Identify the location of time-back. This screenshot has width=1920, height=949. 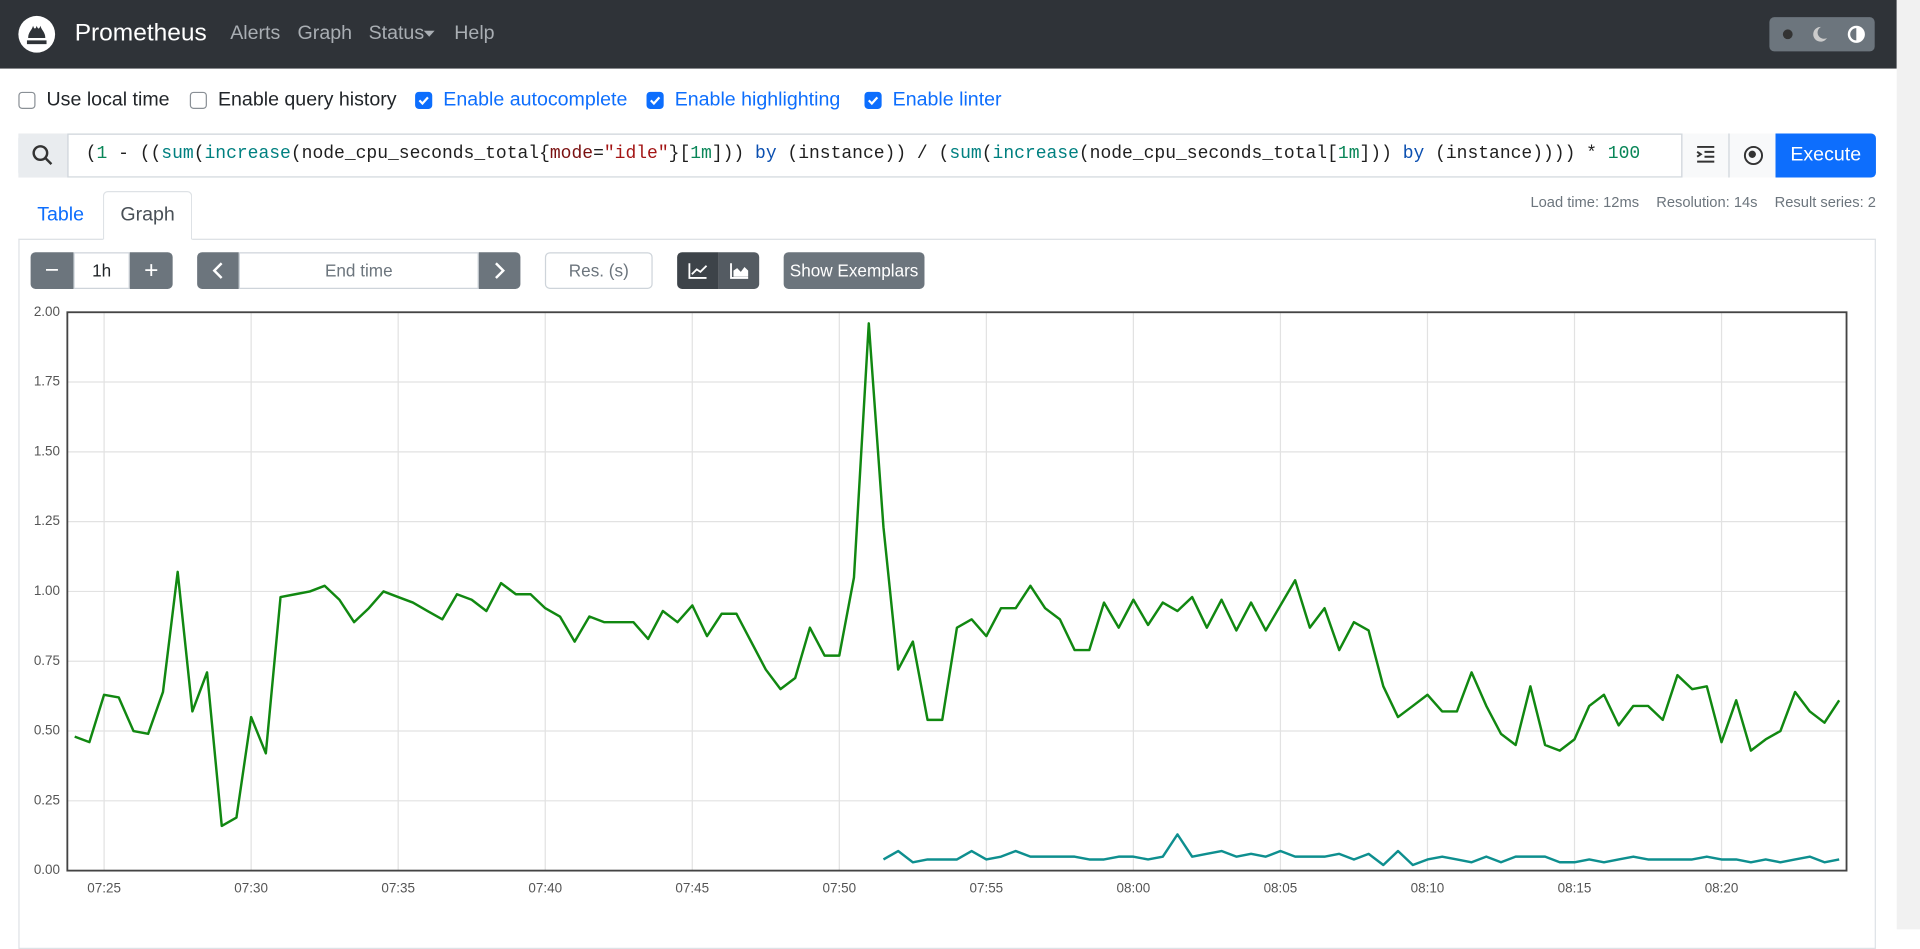
(218, 270).